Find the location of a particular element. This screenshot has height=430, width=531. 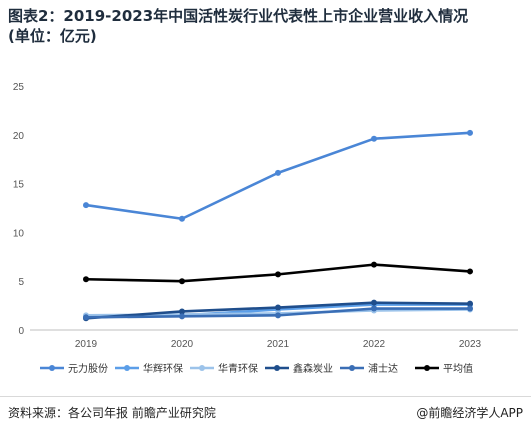

x-tick-label: 2020 is located at coordinates (182, 344).